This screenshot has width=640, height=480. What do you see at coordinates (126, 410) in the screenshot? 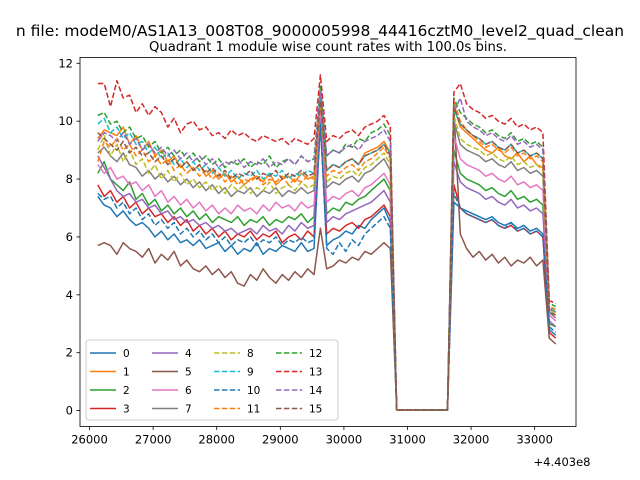
I see `legend-label-3: 3` at bounding box center [126, 410].